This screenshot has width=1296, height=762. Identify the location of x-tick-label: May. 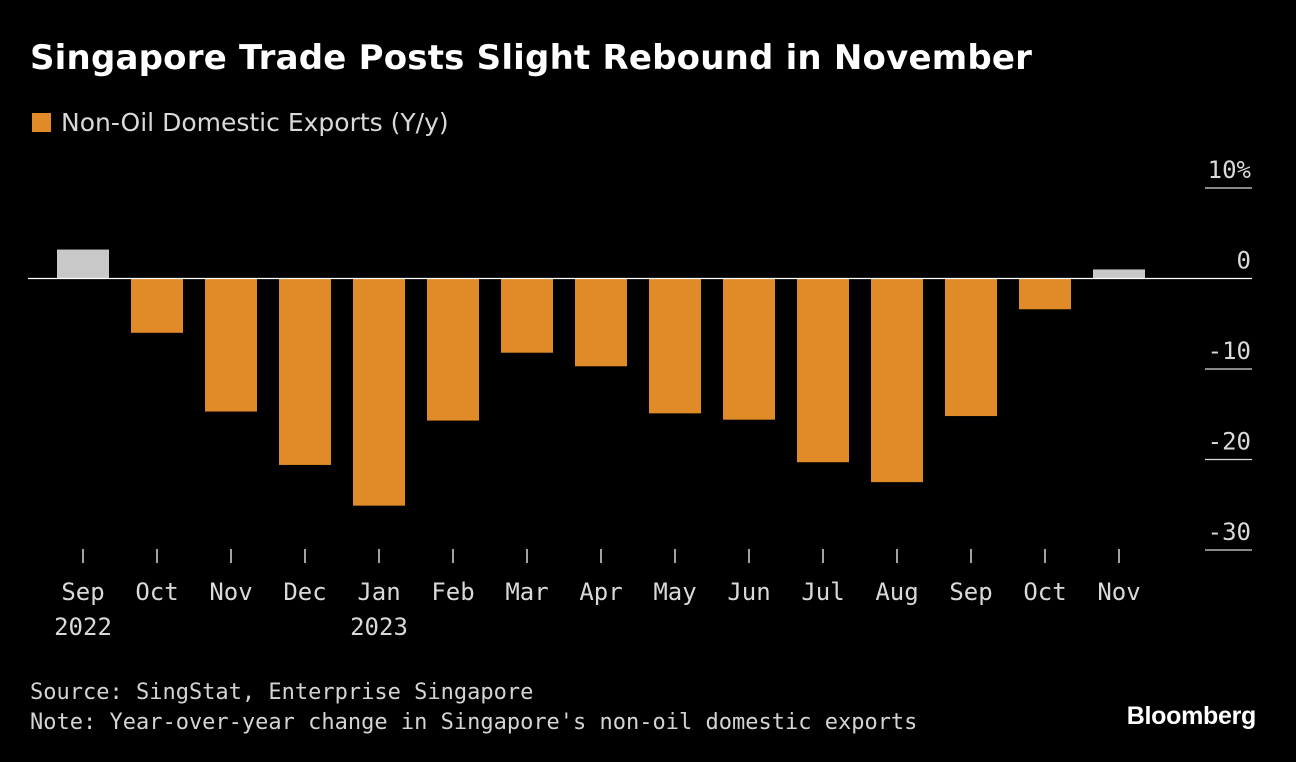
(674, 592).